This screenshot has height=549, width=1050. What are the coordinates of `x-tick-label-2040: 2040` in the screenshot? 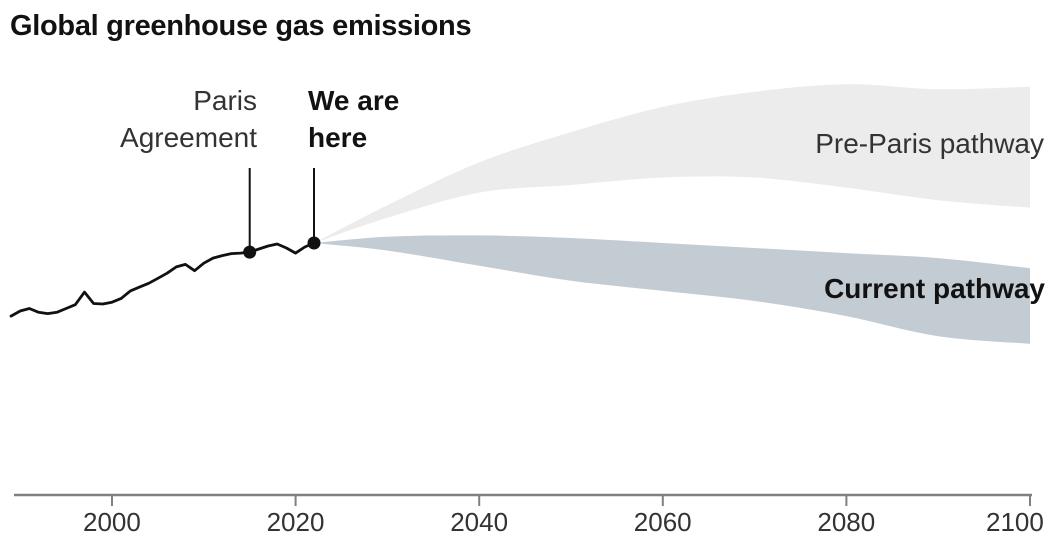 It's located at (479, 522).